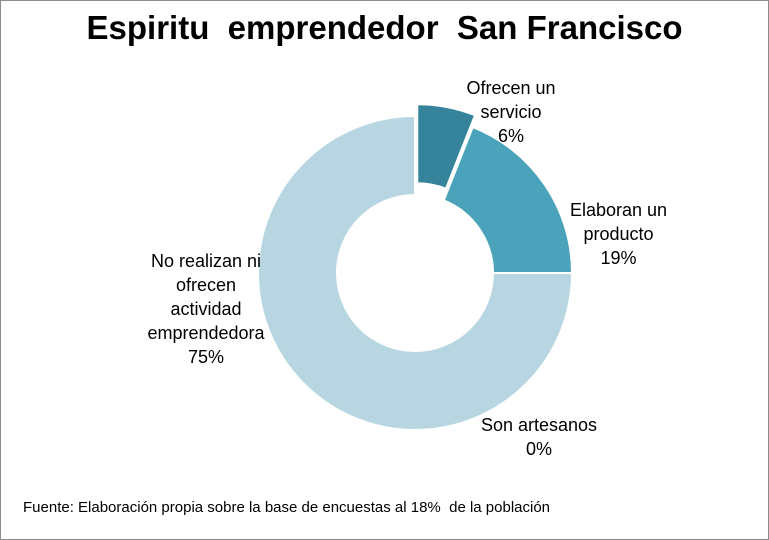 Image resolution: width=769 pixels, height=540 pixels. What do you see at coordinates (206, 333) in the screenshot?
I see `label-line: emprendedora` at bounding box center [206, 333].